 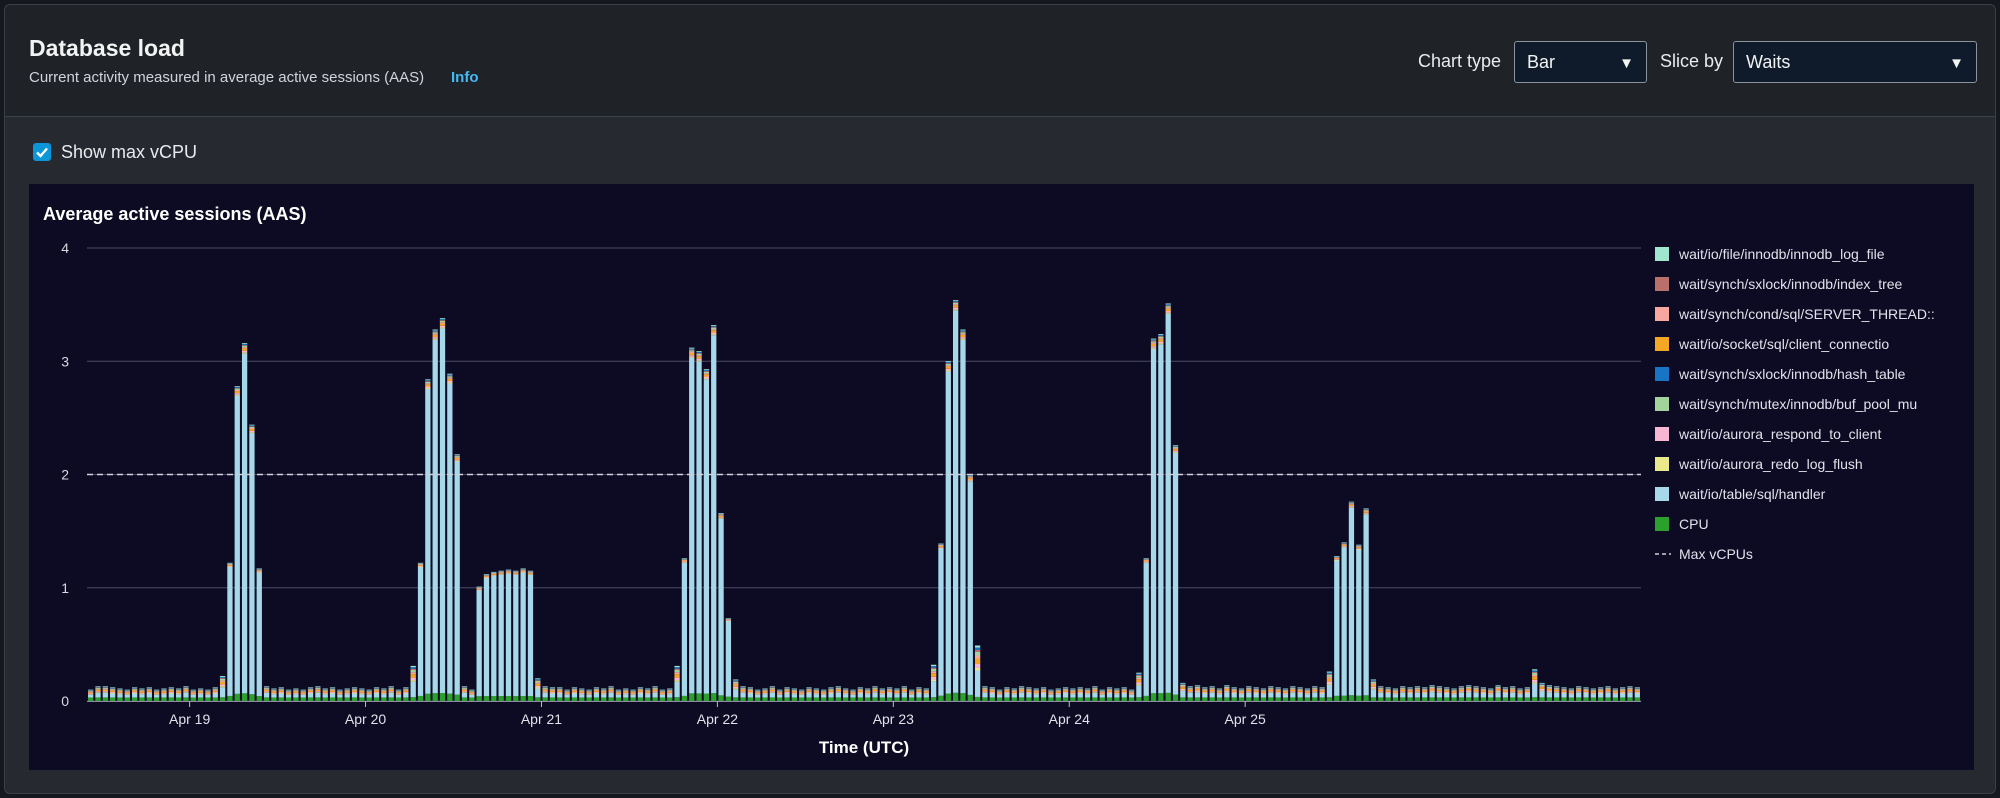 What do you see at coordinates (465, 77) in the screenshot?
I see `info-link: Info` at bounding box center [465, 77].